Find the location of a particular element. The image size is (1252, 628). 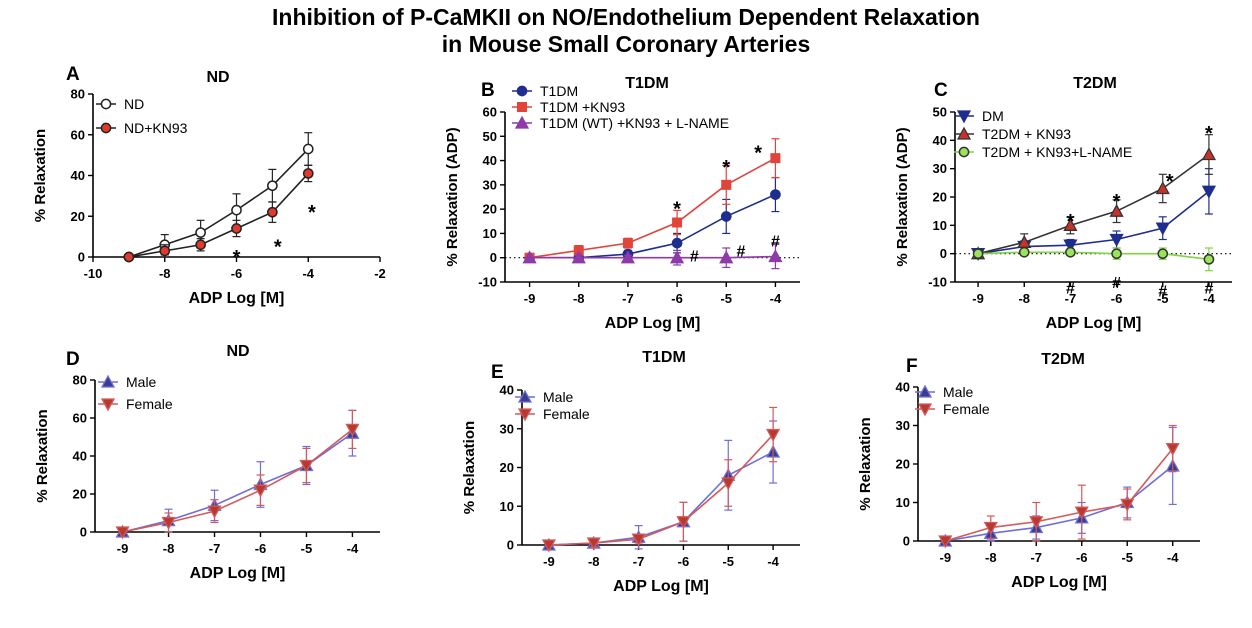

panel-title: ND is located at coordinates (217, 77).